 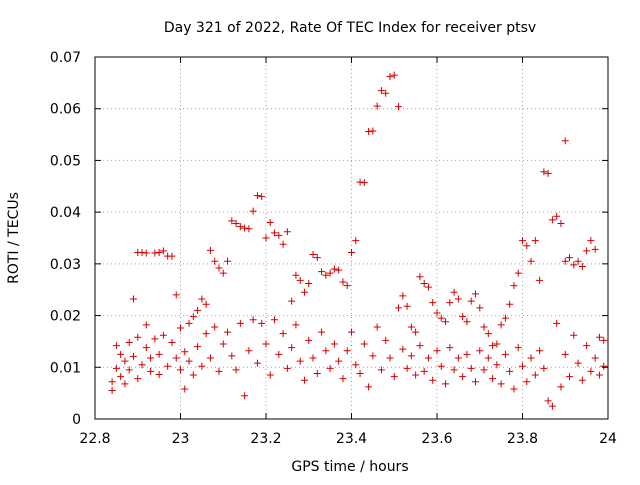 What do you see at coordinates (65, 213) in the screenshot?
I see `y-tick-label: 0.04` at bounding box center [65, 213].